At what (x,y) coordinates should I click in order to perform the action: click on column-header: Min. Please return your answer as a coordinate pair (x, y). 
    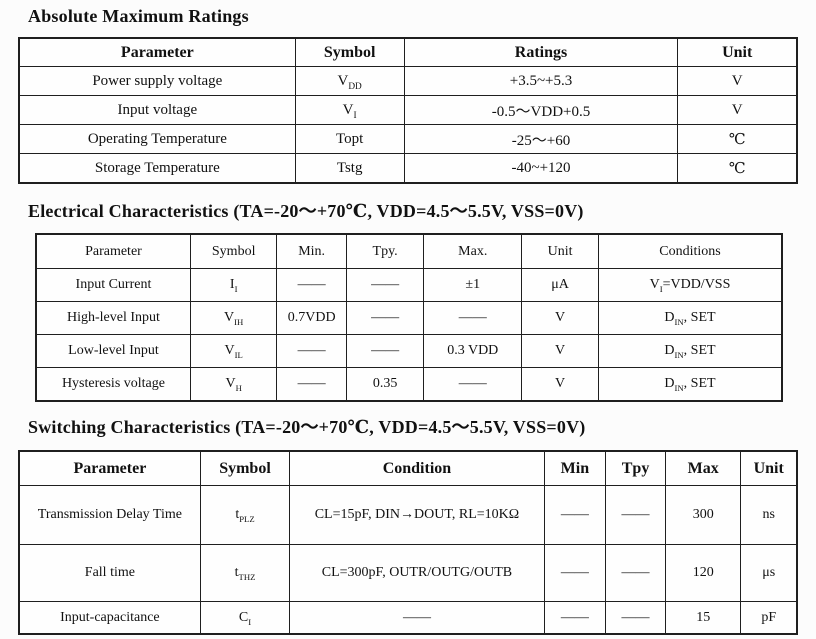
    Looking at the image, I should click on (575, 468).